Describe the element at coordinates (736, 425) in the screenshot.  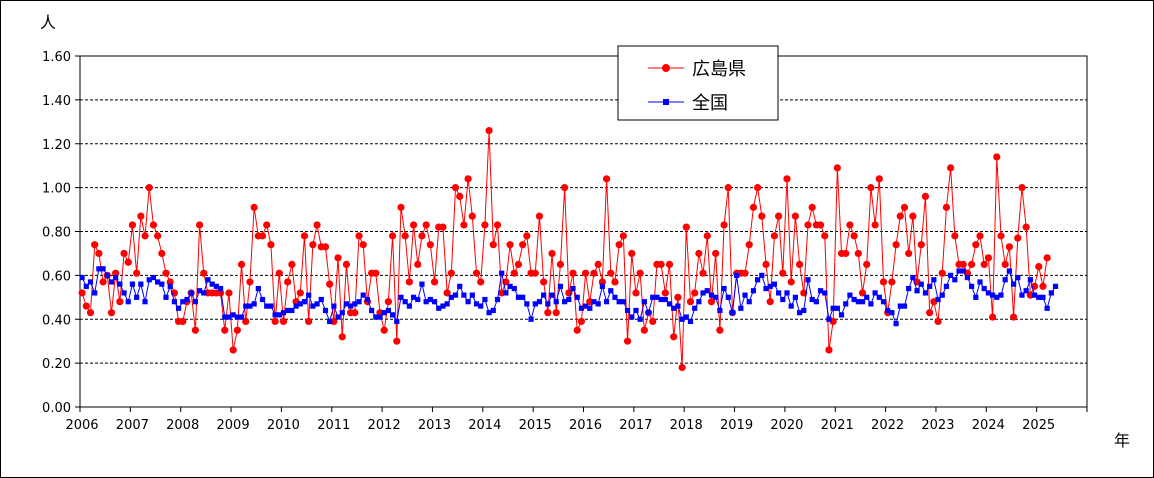
I see `x-tick-label: 2019` at that location.